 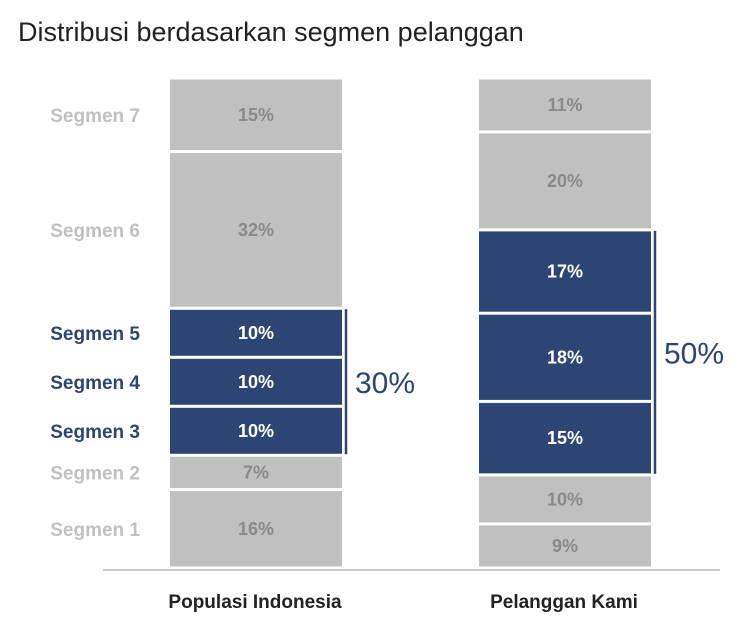 What do you see at coordinates (95, 231) in the screenshot?
I see `segment-label-segmen-6: Segmen 6` at bounding box center [95, 231].